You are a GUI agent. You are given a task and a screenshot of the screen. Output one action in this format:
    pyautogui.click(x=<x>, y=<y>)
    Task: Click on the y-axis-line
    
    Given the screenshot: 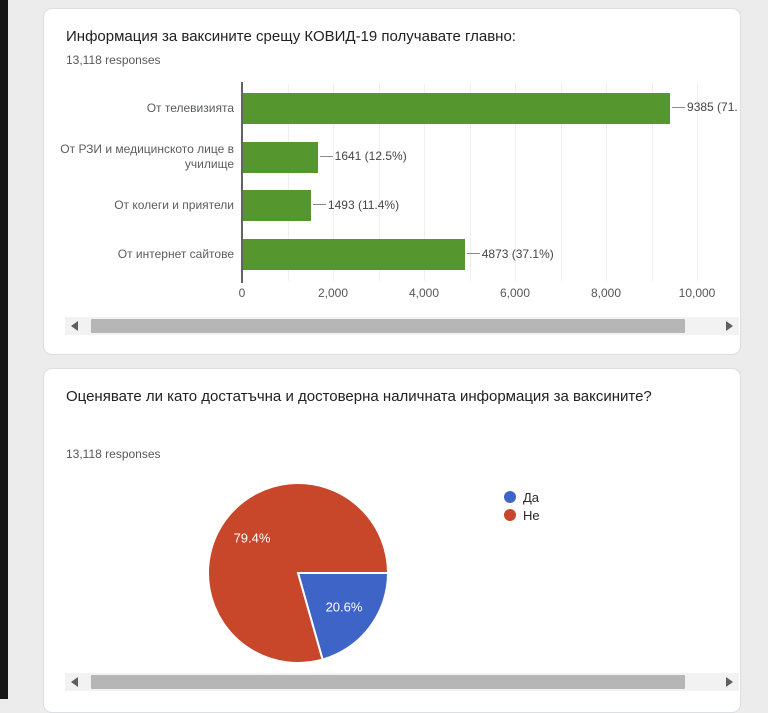 What is the action you would take?
    pyautogui.click(x=242, y=182)
    